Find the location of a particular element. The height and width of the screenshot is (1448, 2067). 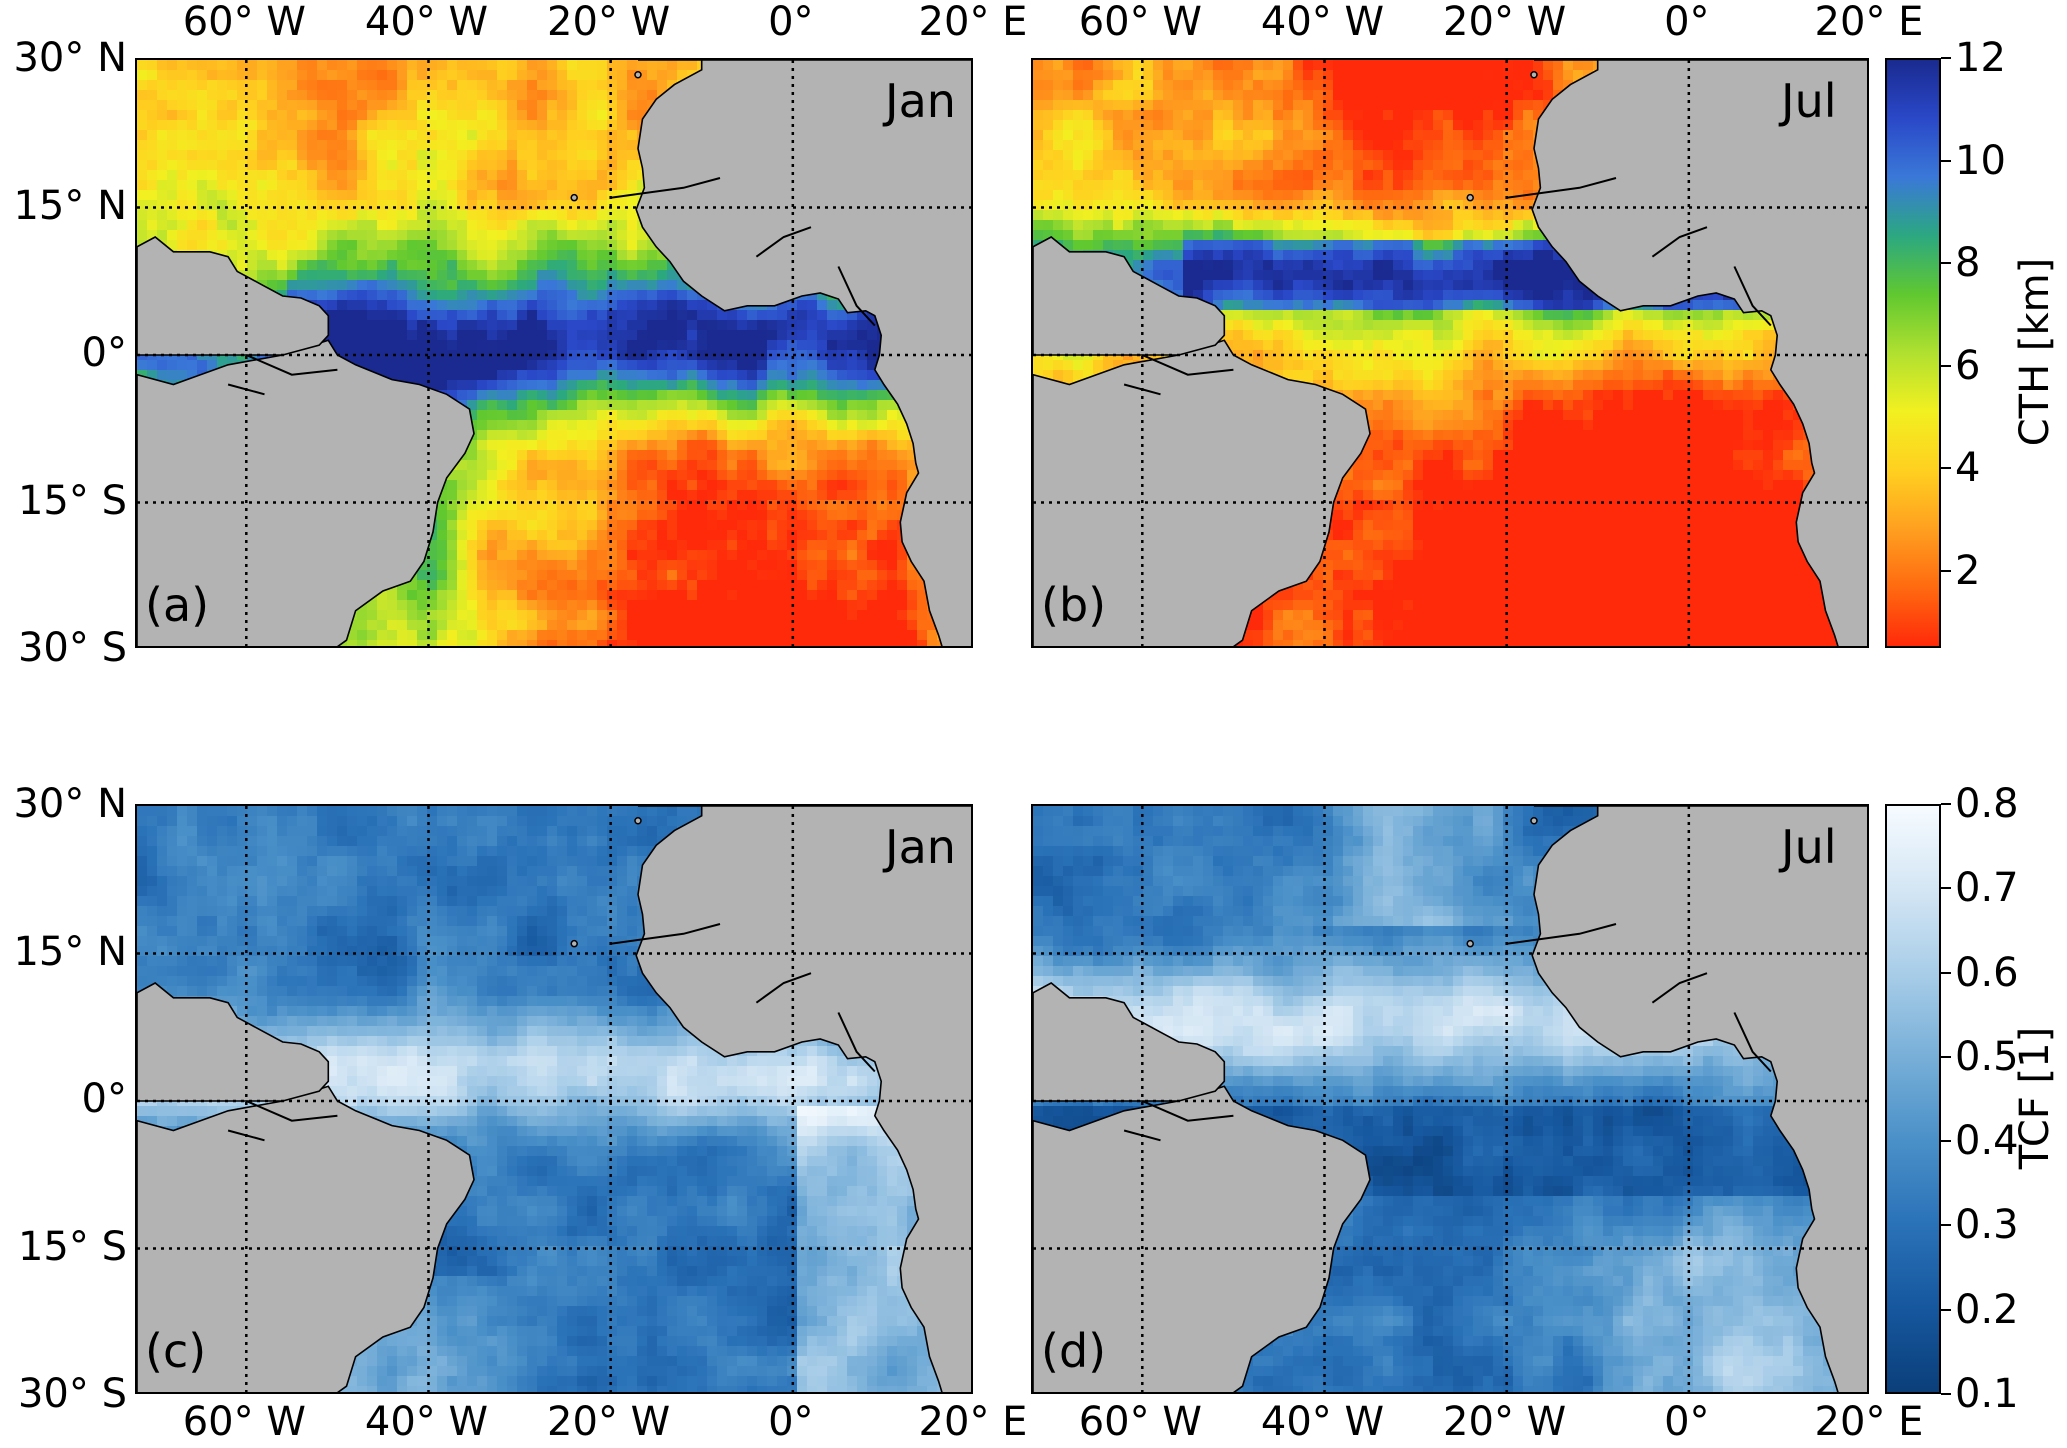

cth-colorbar-tick-label: 12 is located at coordinates (1980, 58).